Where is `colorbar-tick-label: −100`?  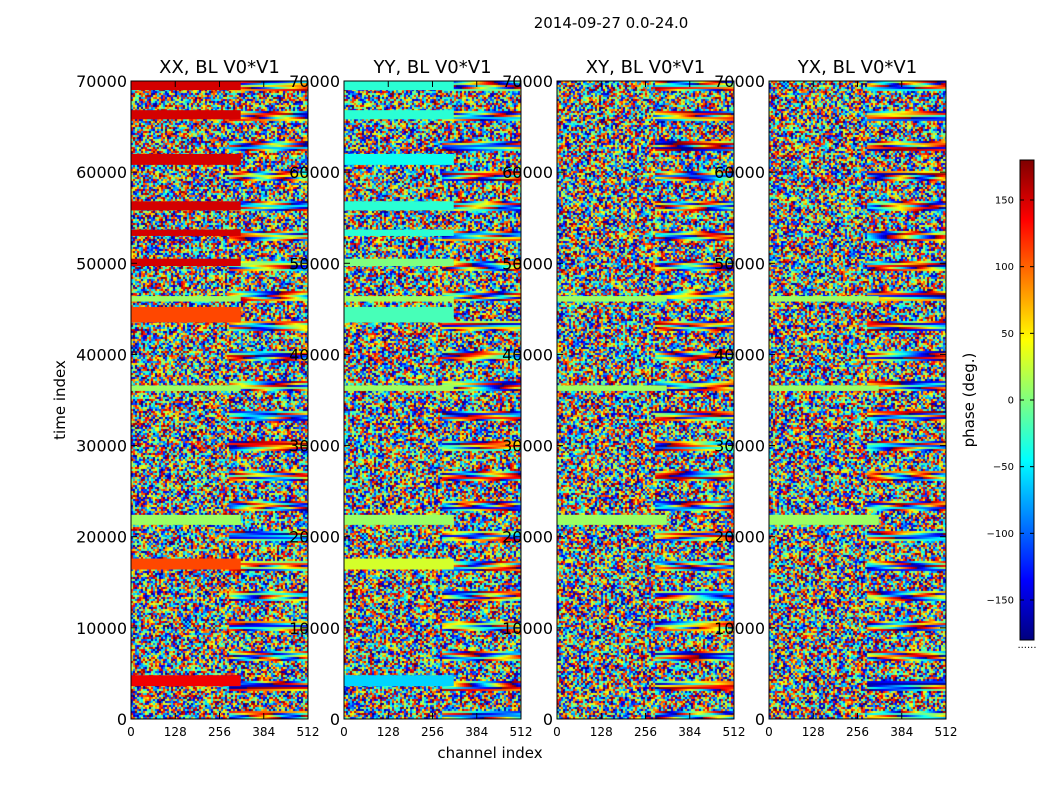 colorbar-tick-label: −100 is located at coordinates (1000, 534).